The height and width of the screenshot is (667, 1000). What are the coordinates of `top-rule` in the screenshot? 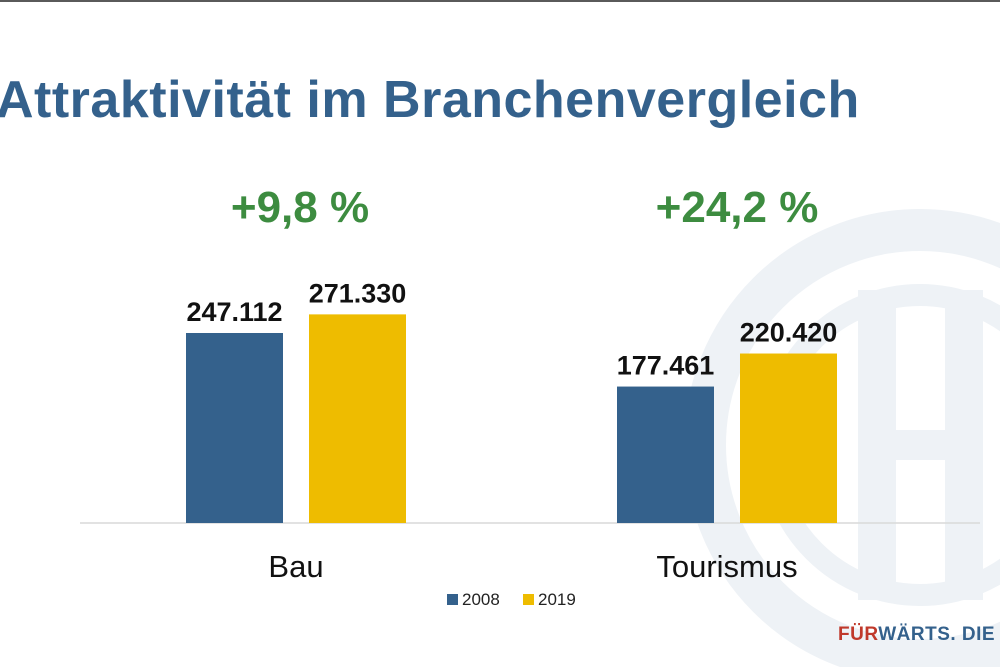 It's located at (500, 1).